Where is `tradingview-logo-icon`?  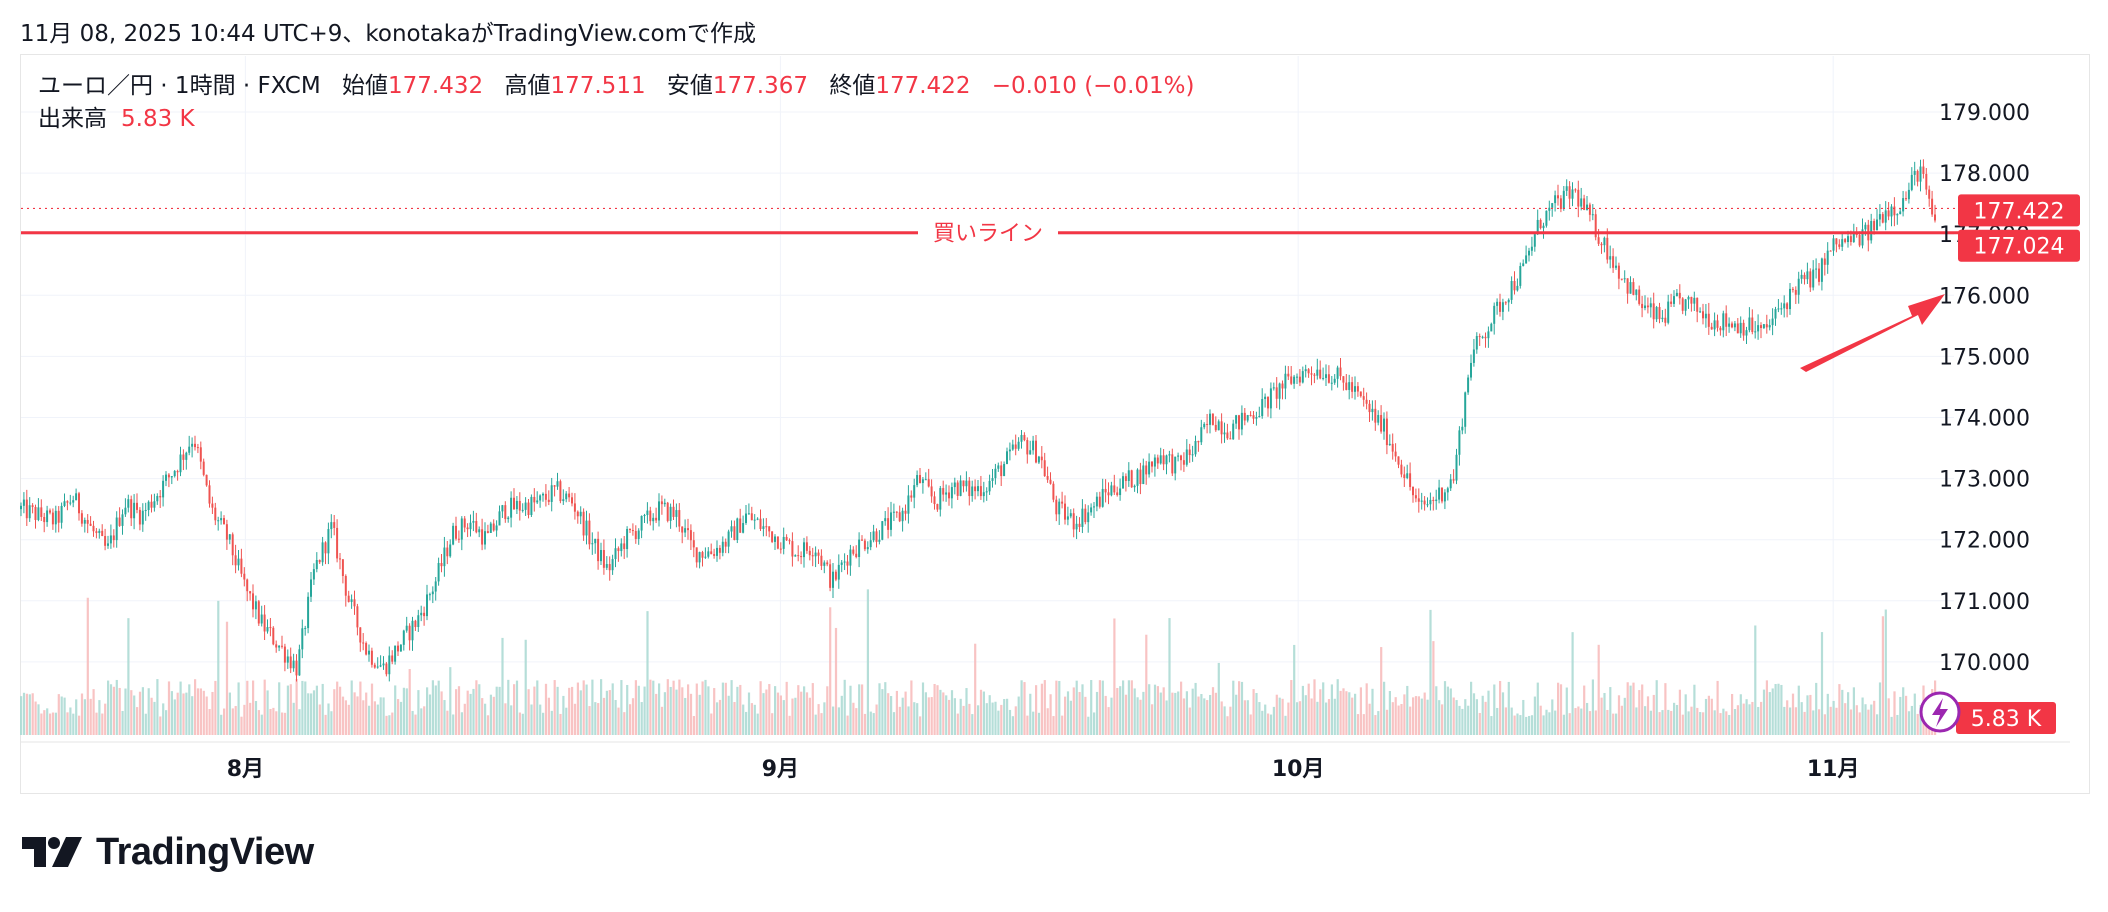
tradingview-logo-icon is located at coordinates (52, 852).